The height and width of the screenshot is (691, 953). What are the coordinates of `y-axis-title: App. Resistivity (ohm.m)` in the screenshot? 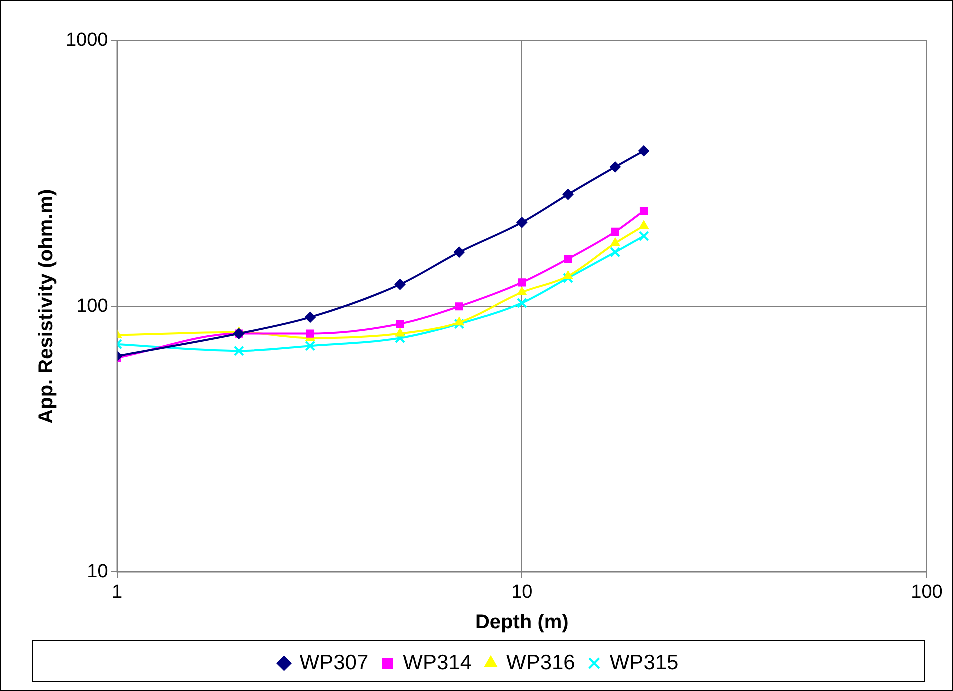 It's located at (47, 306).